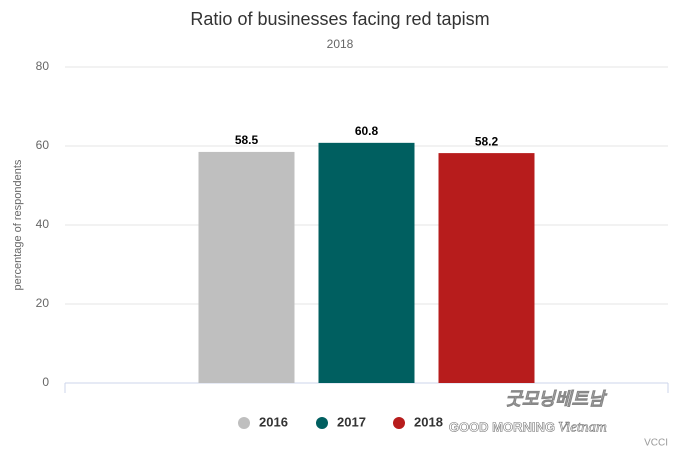 Image resolution: width=680 pixels, height=453 pixels. What do you see at coordinates (18, 224) in the screenshot?
I see `y-axis-label: percentage of respondents` at bounding box center [18, 224].